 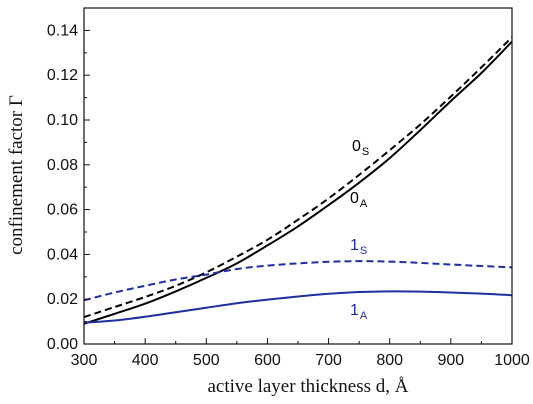 What do you see at coordinates (62, 344) in the screenshot?
I see `y-tick-label: 0.00` at bounding box center [62, 344].